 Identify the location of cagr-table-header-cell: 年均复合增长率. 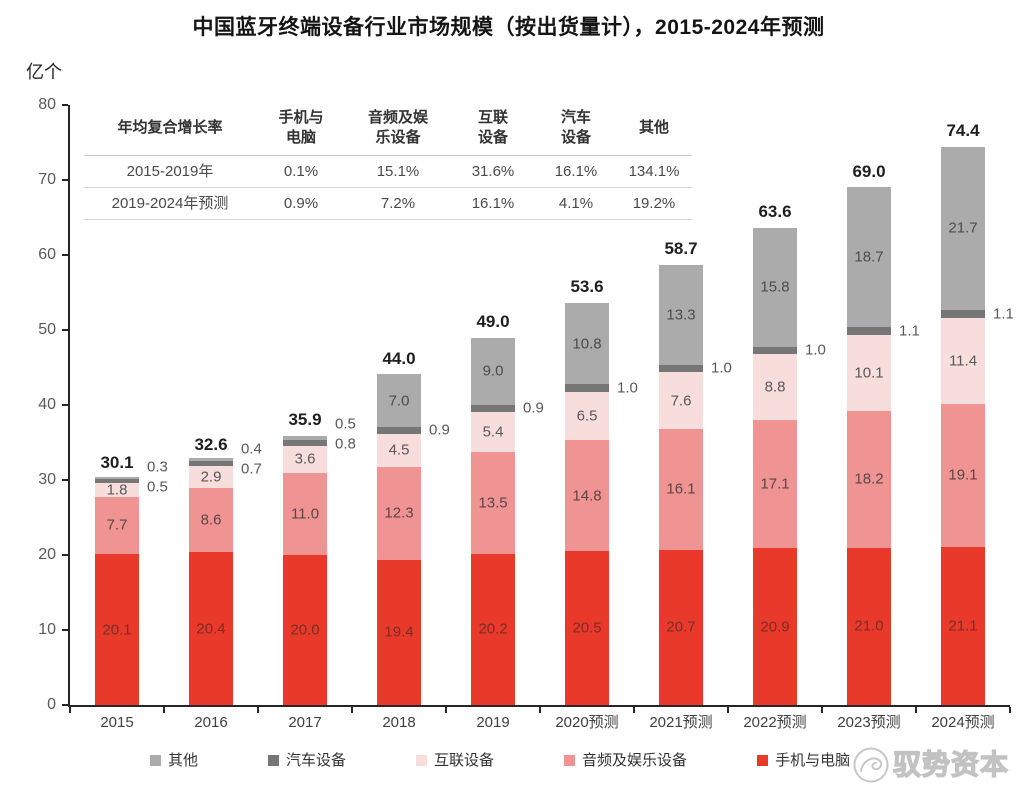
(170, 129).